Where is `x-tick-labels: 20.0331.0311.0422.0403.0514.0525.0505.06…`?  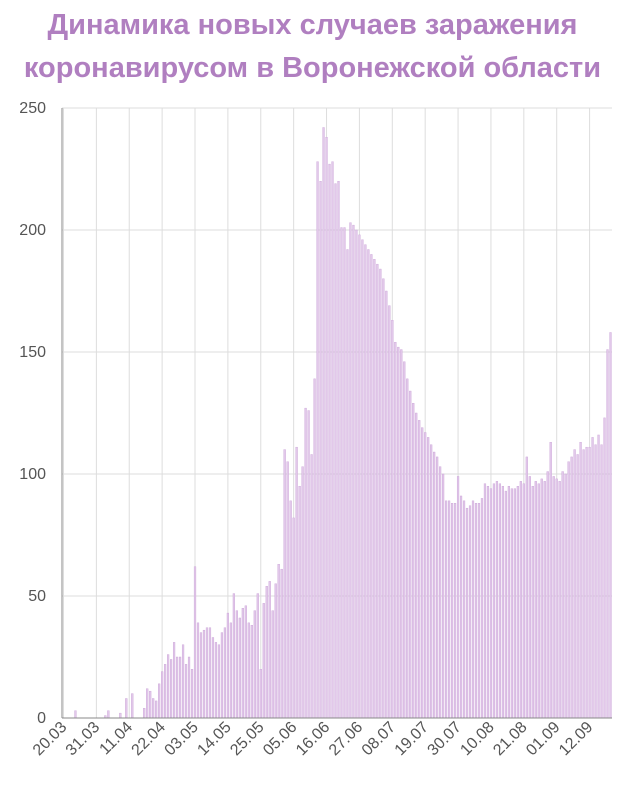 x-tick-labels: 20.0331.0311.0422.0403.0514.0525.0505.06… is located at coordinates (313, 739).